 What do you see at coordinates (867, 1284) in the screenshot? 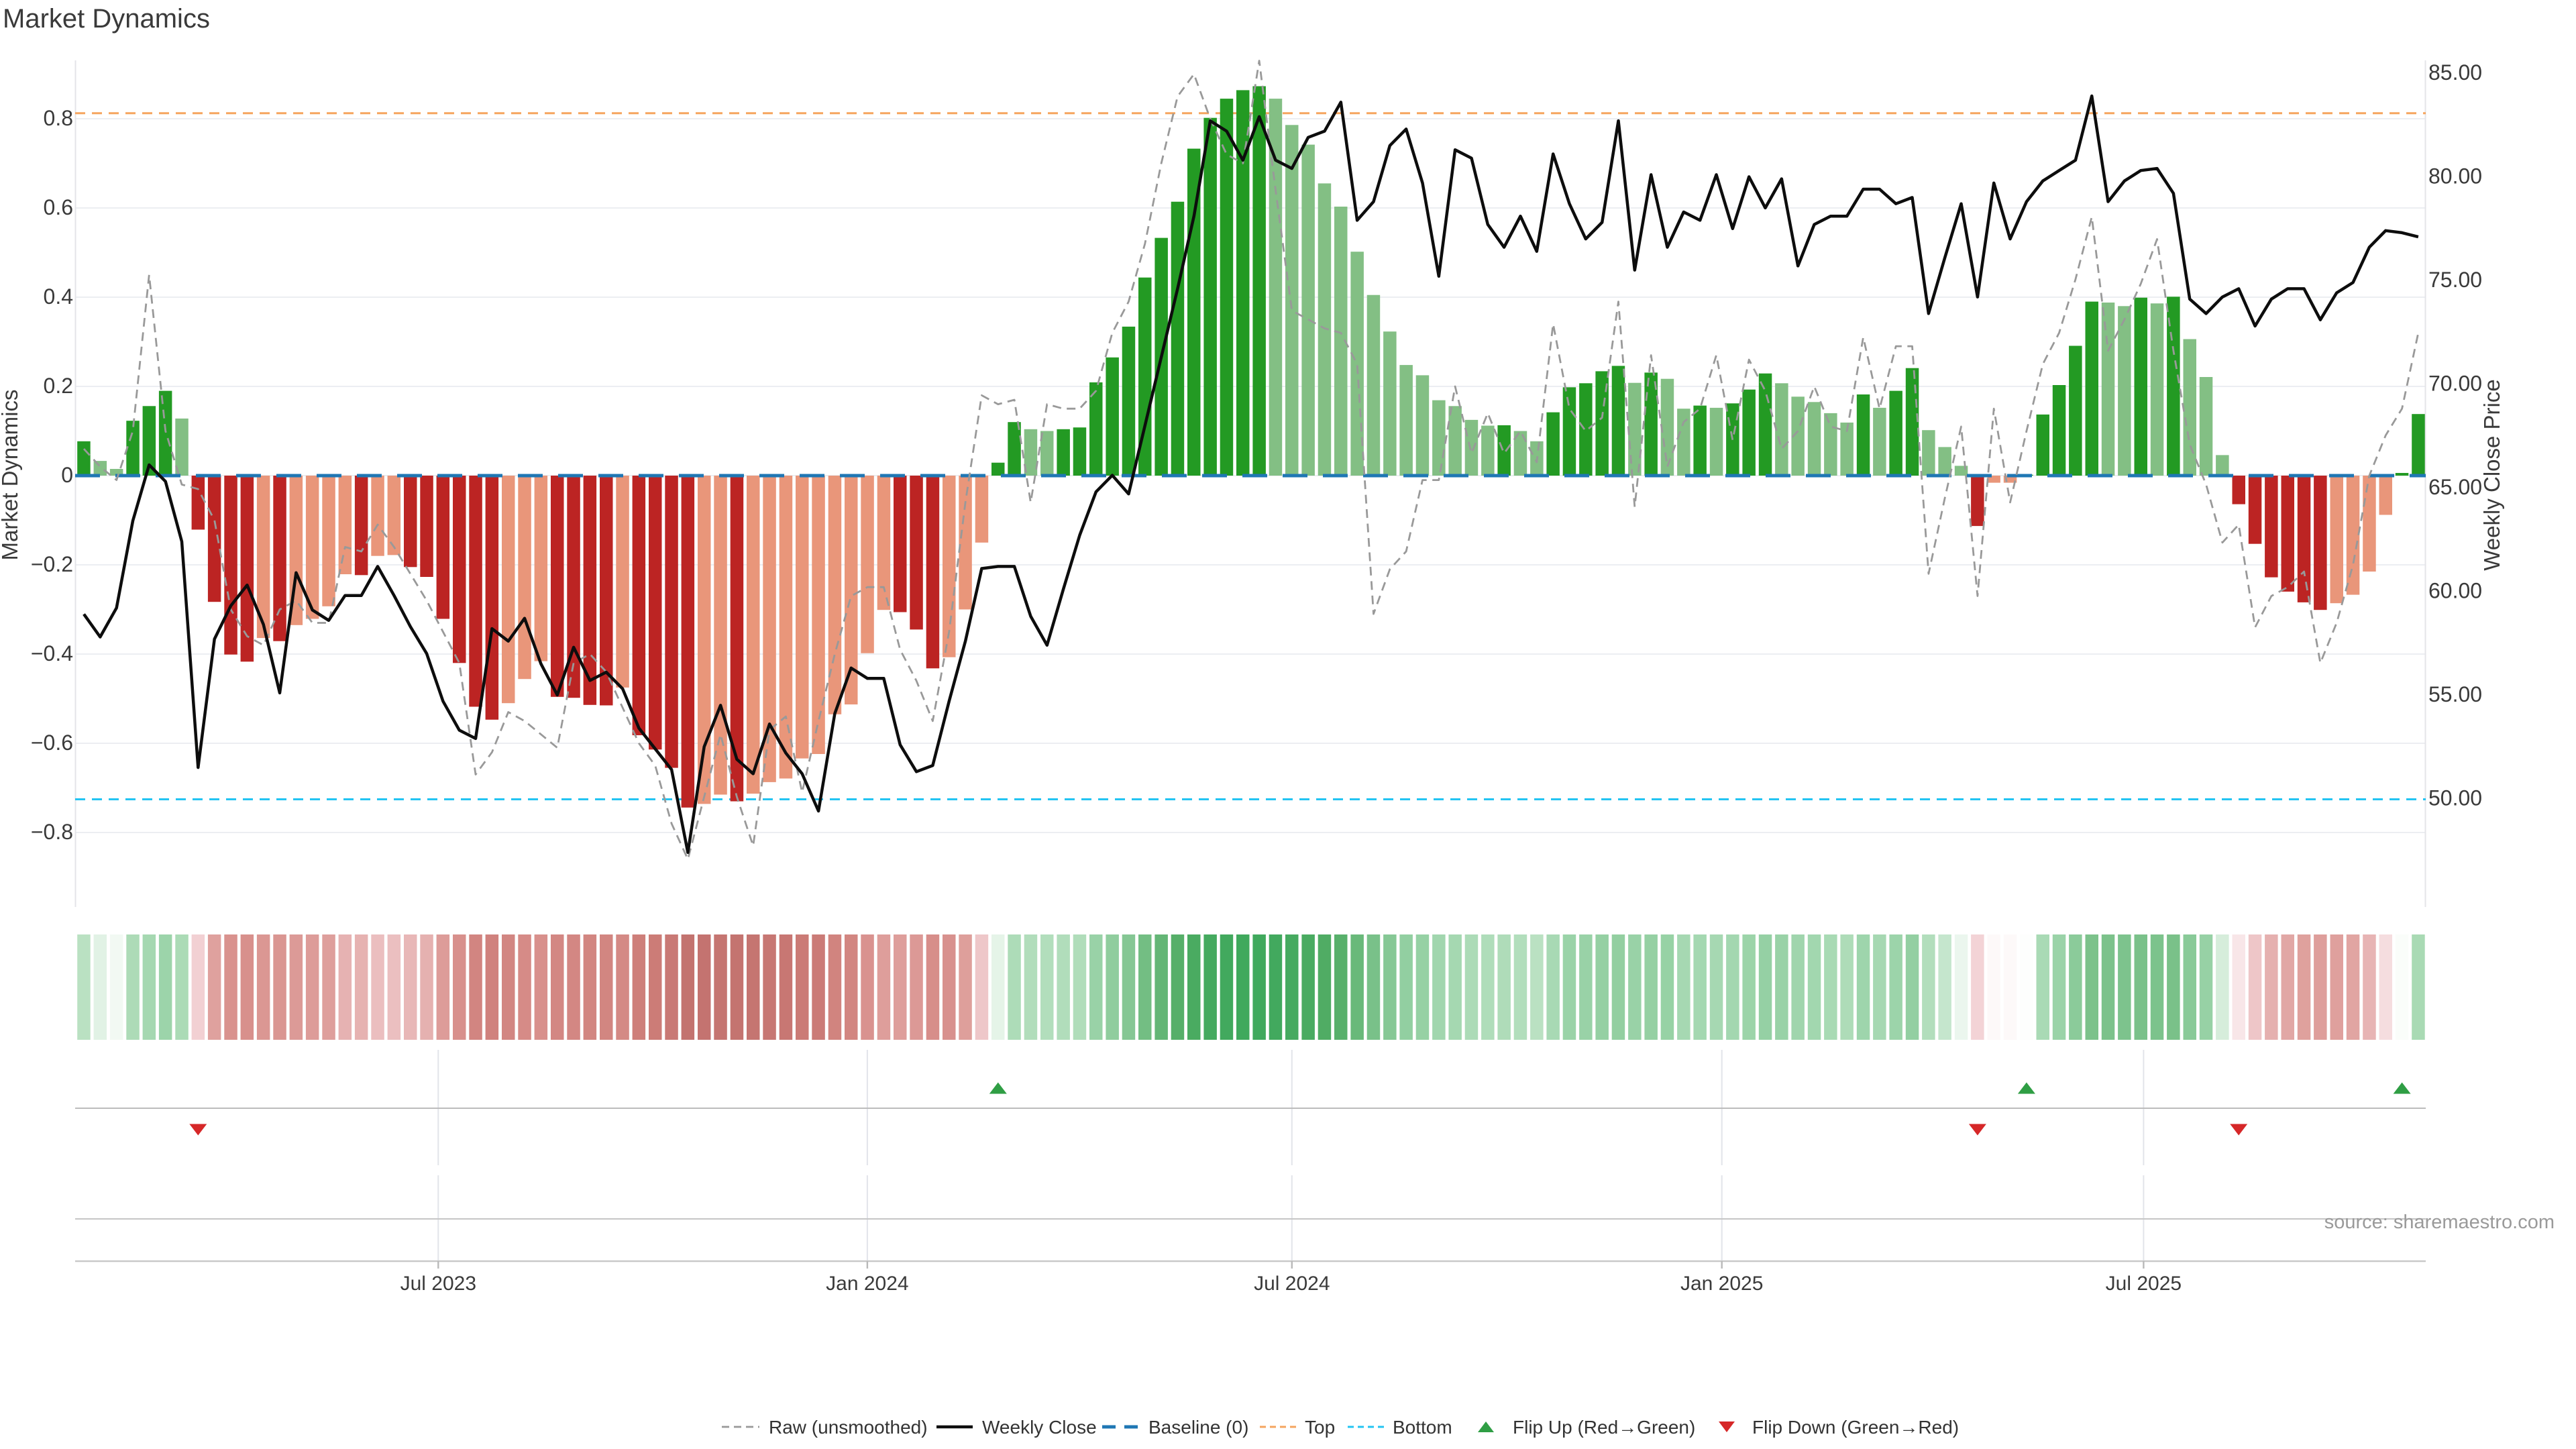
I see `svg-text: Jan 2024` at bounding box center [867, 1284].